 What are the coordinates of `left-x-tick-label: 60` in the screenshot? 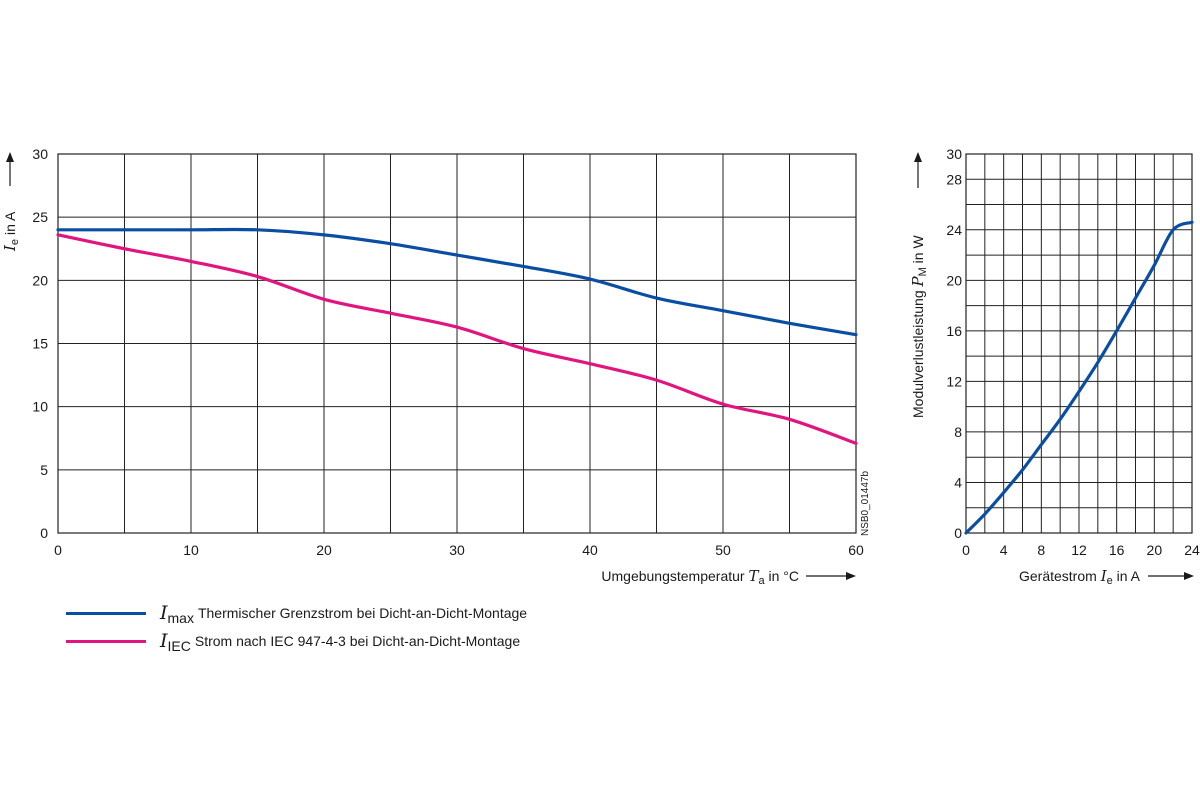 It's located at (856, 550).